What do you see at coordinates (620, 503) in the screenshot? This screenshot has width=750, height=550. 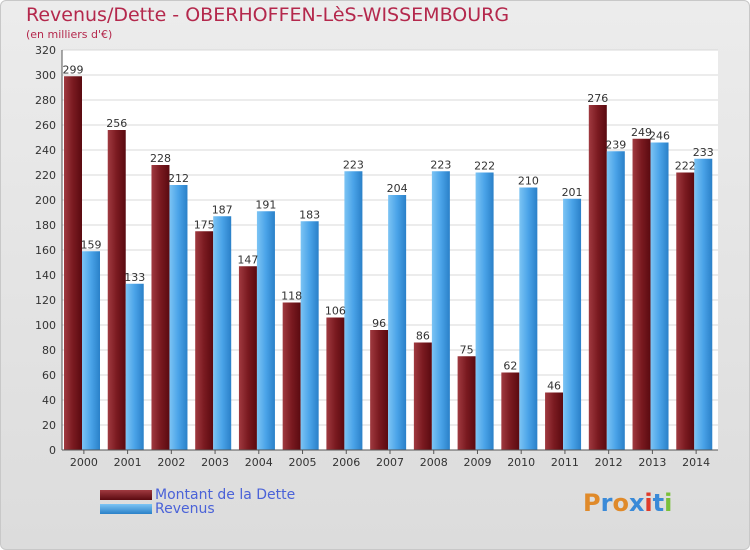 I see `logo-letter: o` at bounding box center [620, 503].